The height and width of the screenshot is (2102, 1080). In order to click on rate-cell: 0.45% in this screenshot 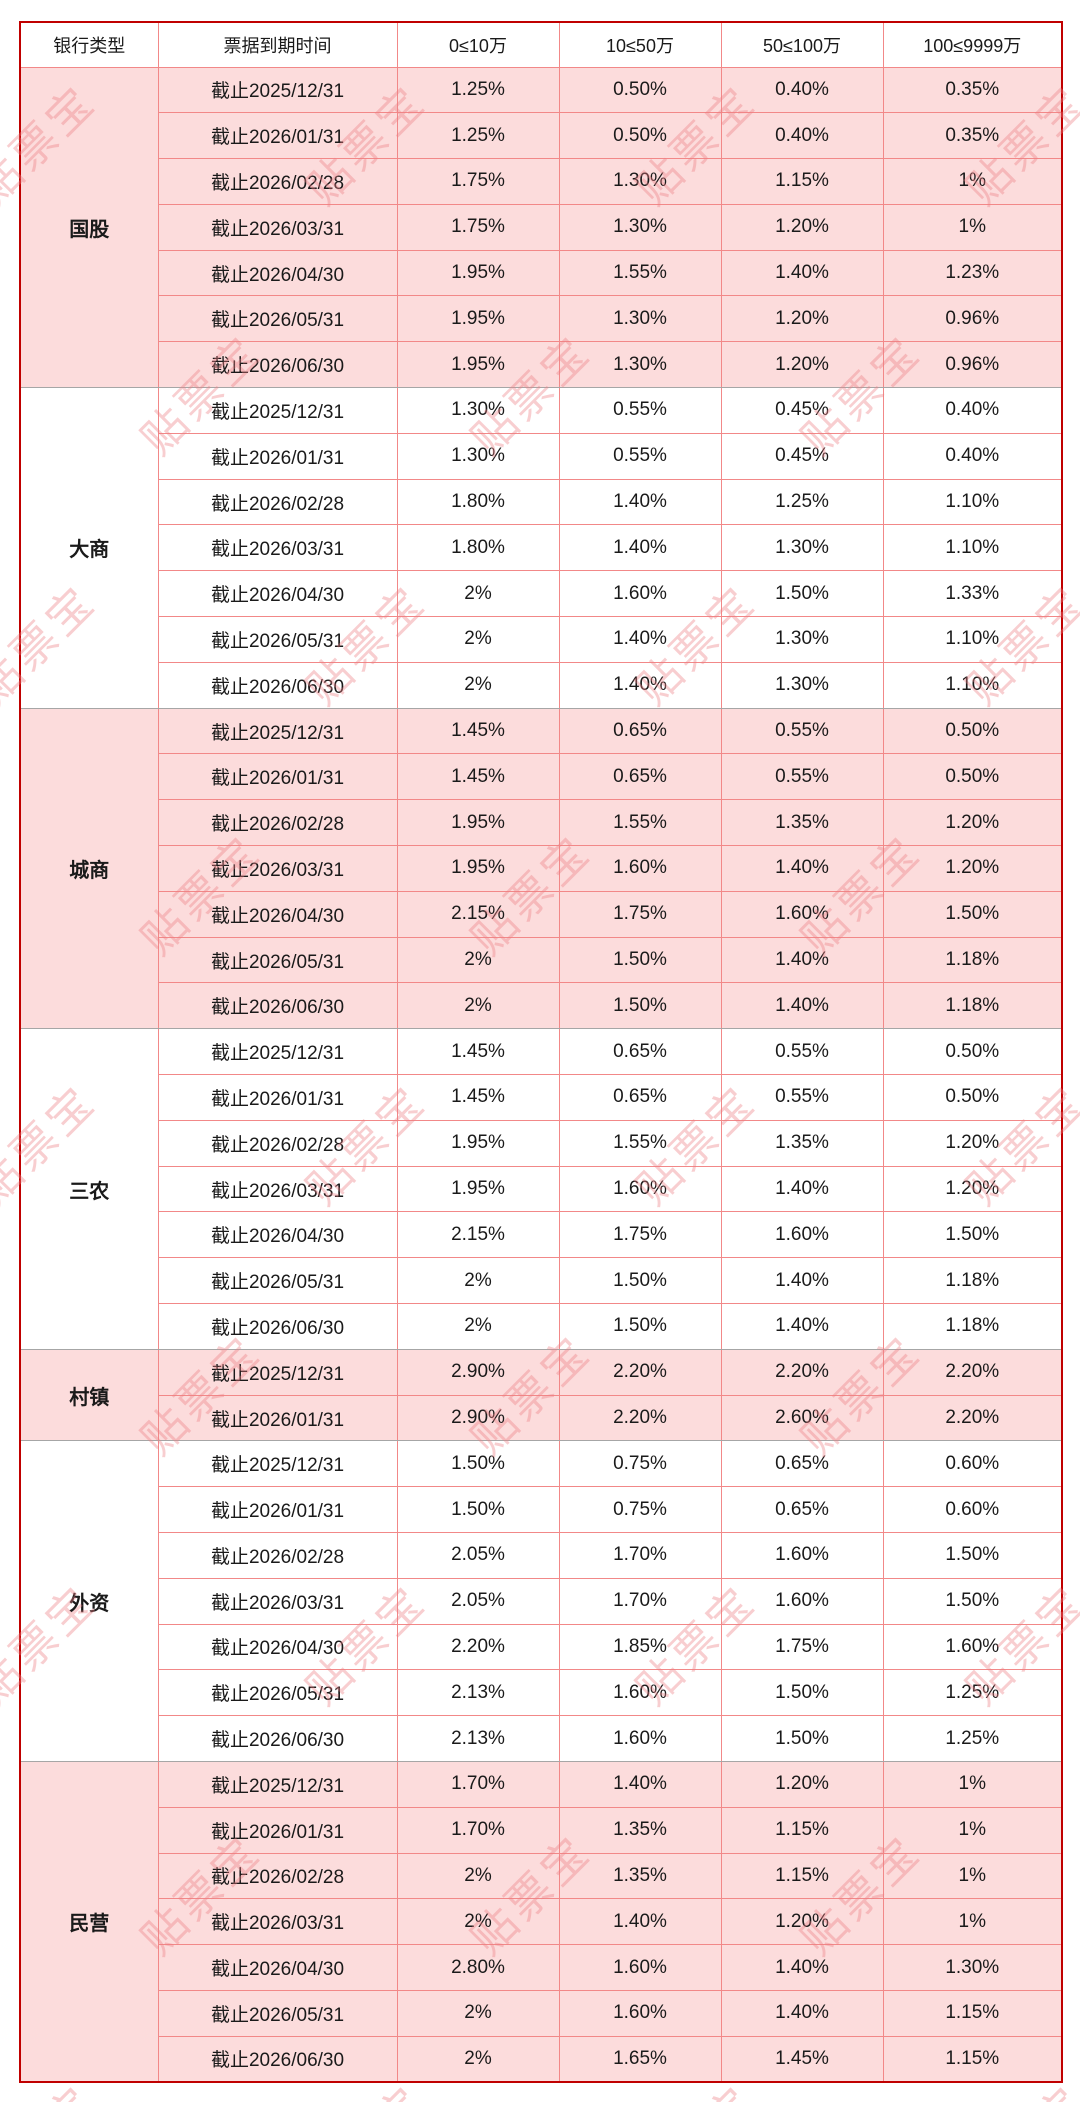, I will do `click(802, 456)`.